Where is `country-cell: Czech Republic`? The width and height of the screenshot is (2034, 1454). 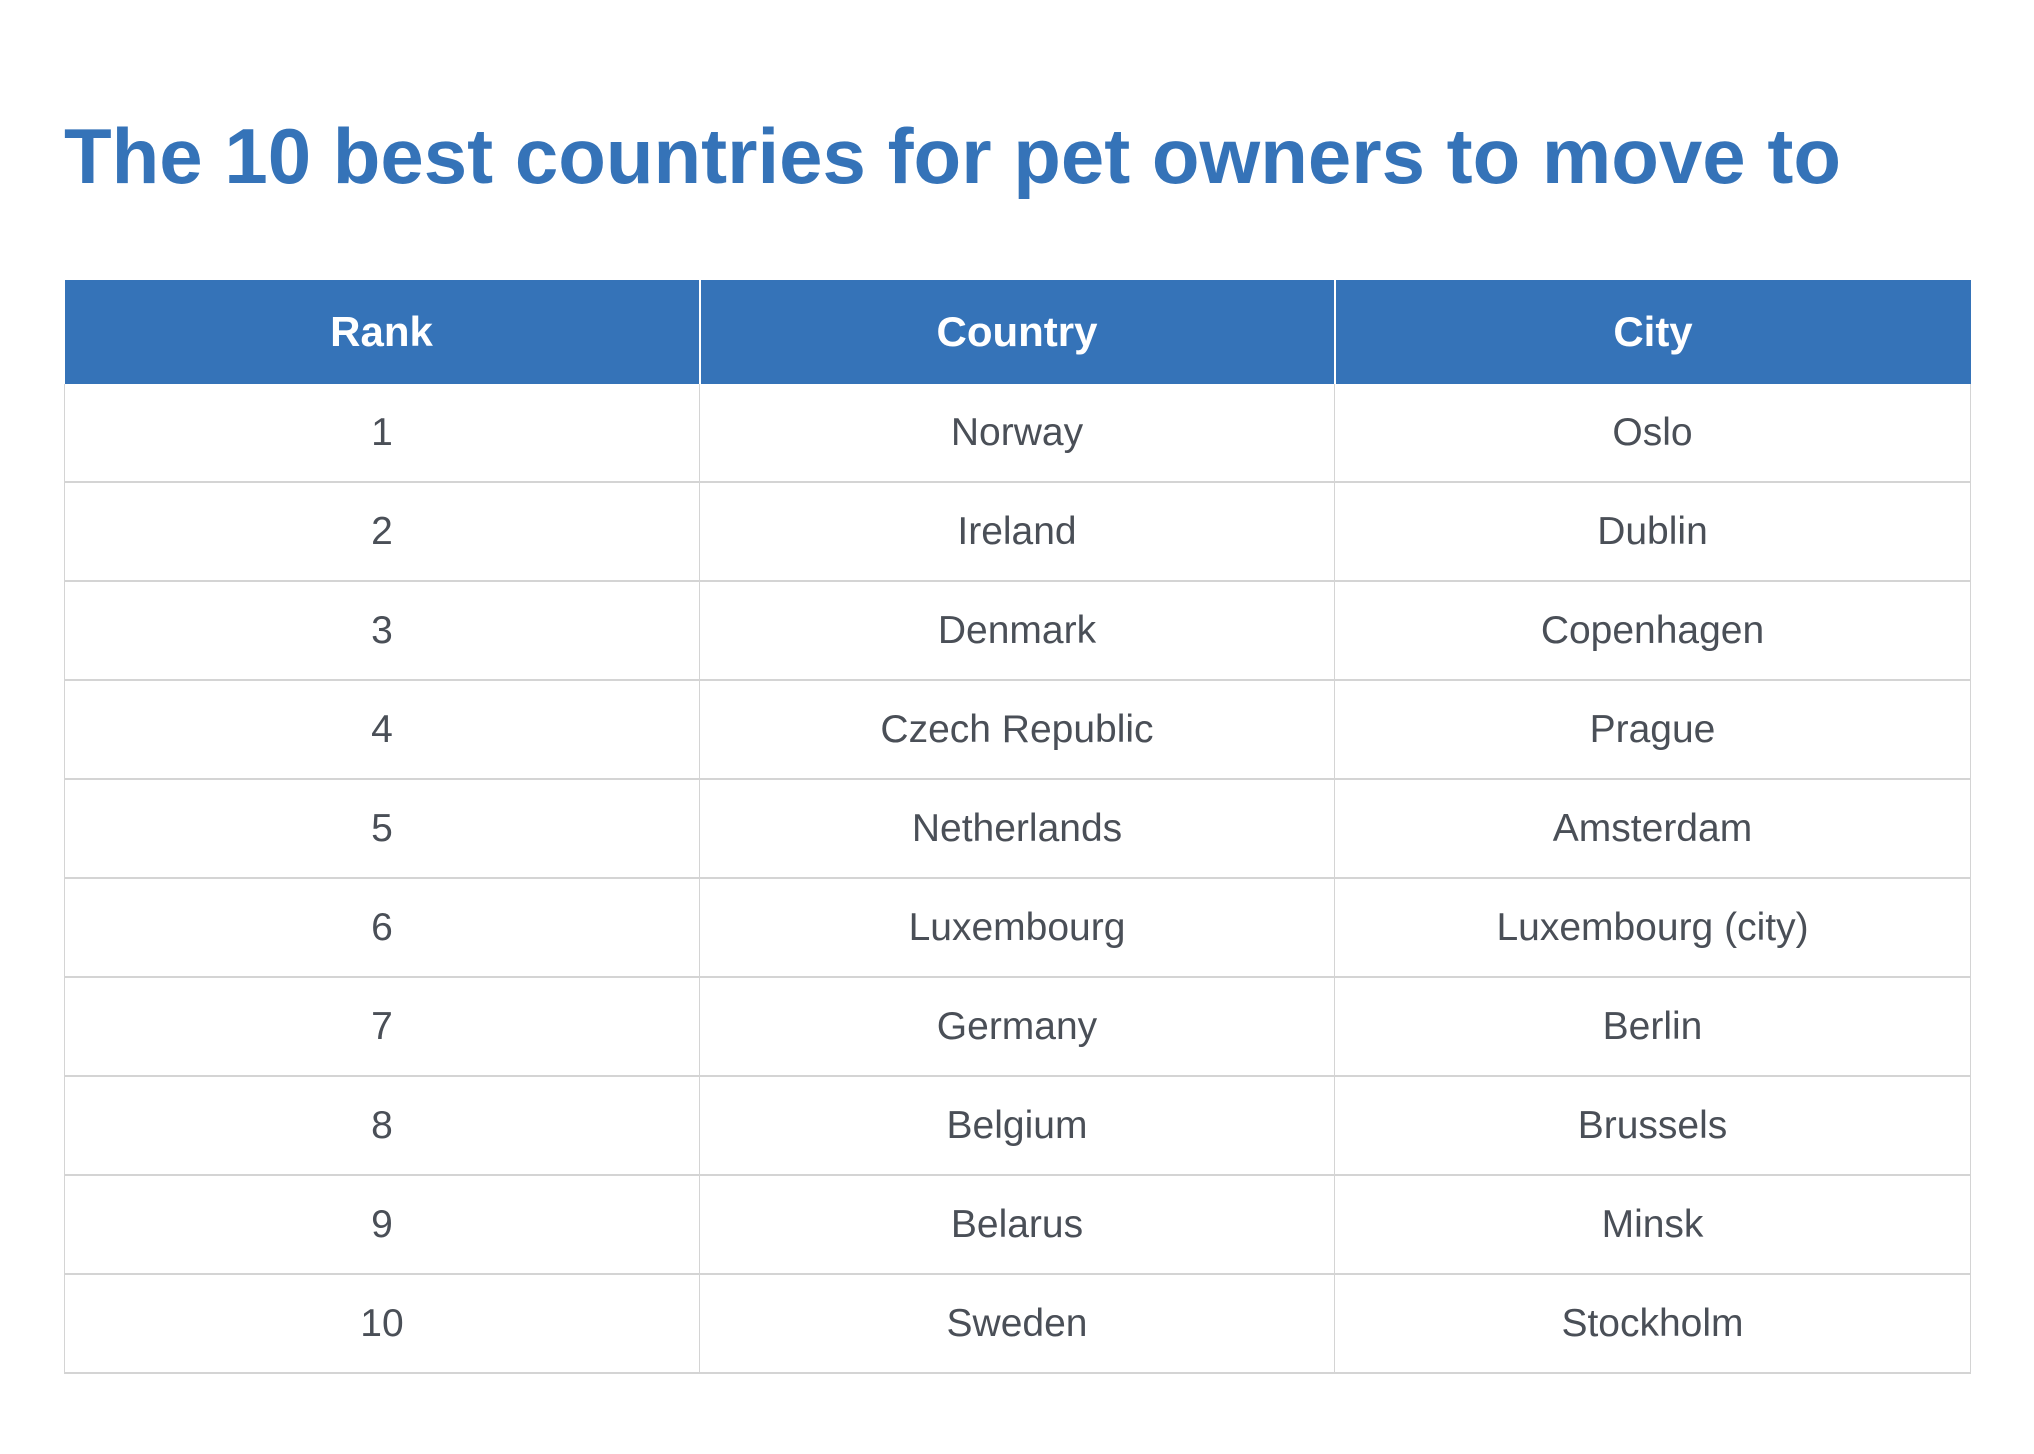 country-cell: Czech Republic is located at coordinates (1017, 730).